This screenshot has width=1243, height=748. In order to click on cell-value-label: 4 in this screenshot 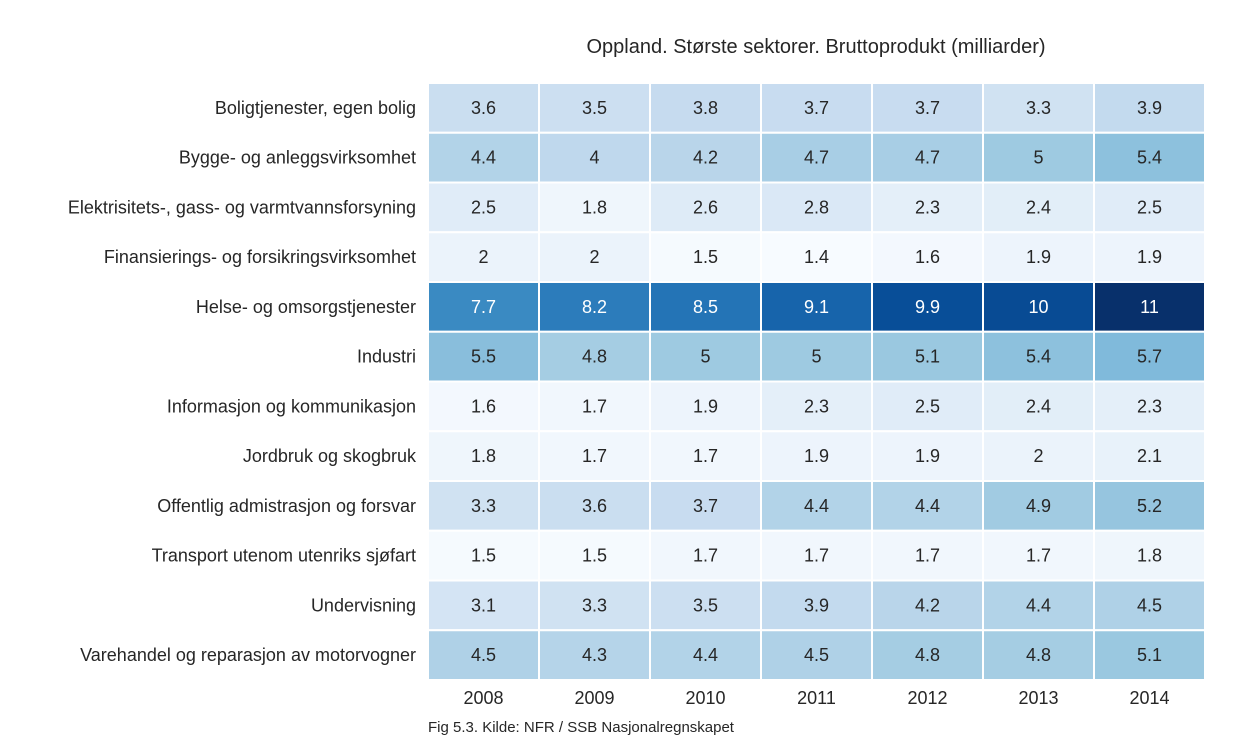, I will do `click(594, 158)`.